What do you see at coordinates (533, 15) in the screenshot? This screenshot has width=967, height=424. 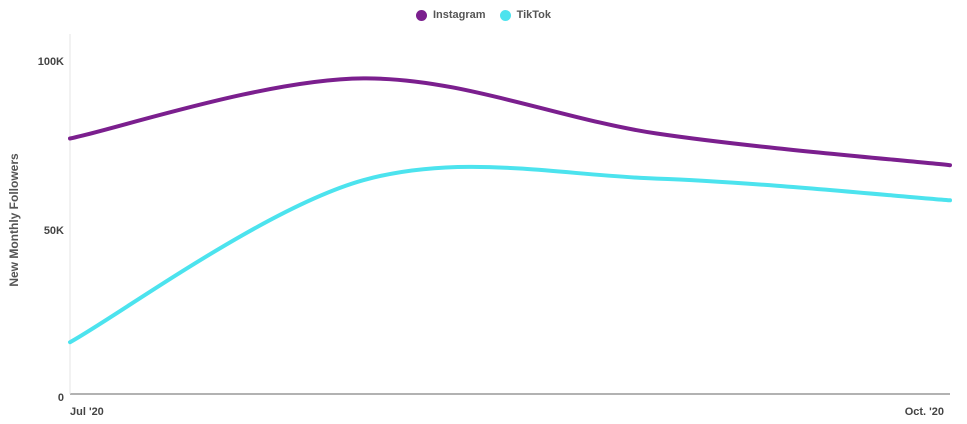 I see `legend-label-tiktok: TikTok` at bounding box center [533, 15].